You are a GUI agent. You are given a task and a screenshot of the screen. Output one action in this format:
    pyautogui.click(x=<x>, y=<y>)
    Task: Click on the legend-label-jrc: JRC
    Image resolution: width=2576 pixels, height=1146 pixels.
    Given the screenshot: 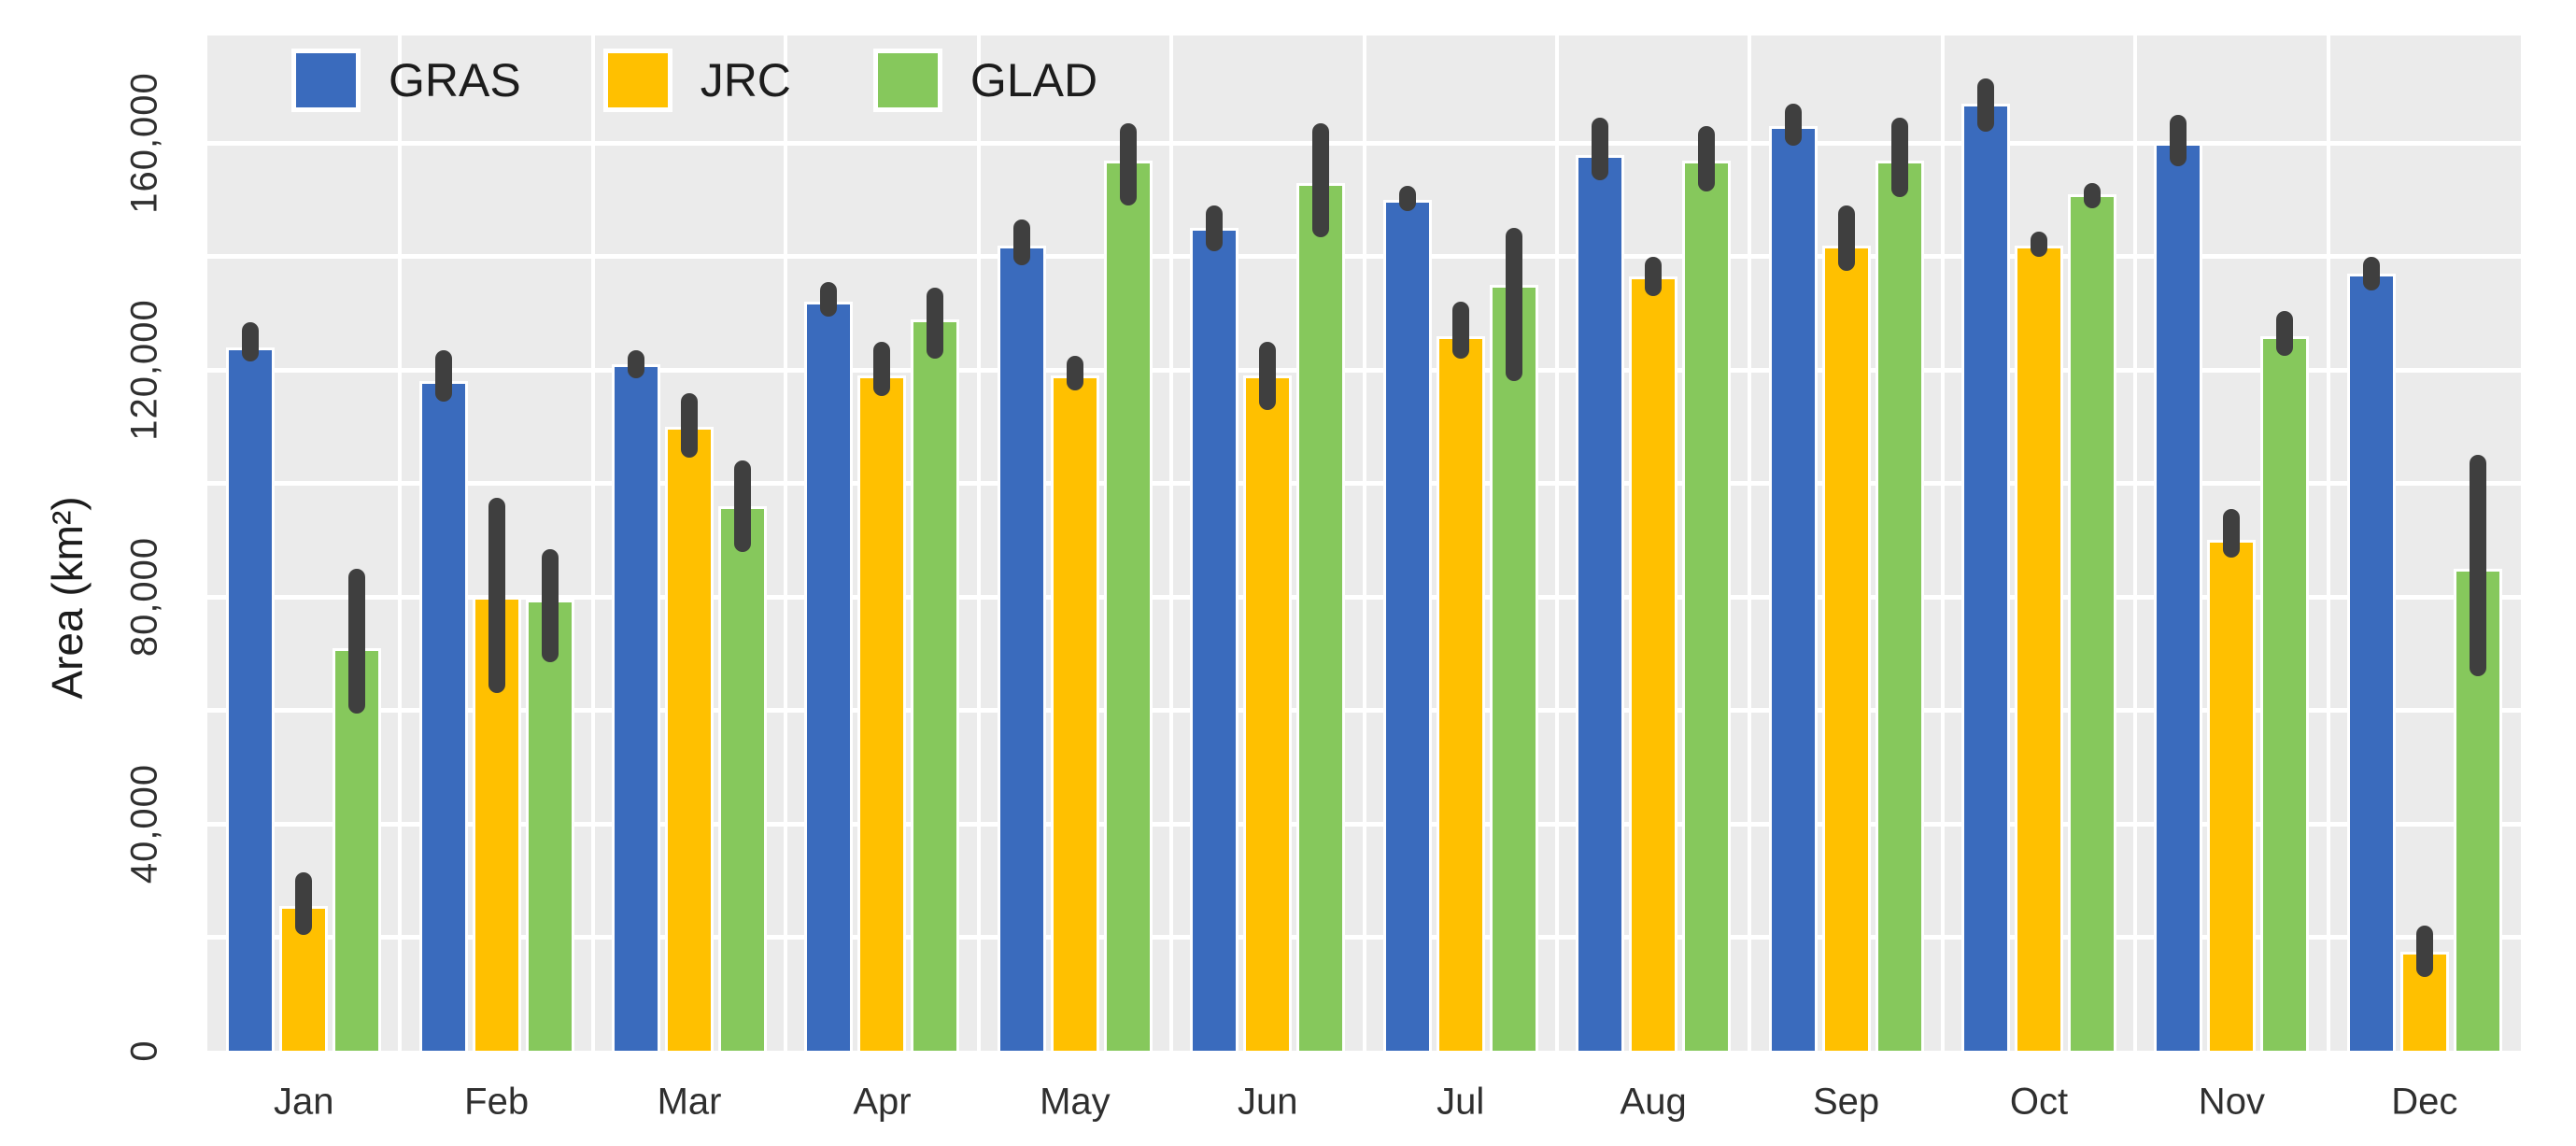 What is the action you would take?
    pyautogui.click(x=745, y=80)
    